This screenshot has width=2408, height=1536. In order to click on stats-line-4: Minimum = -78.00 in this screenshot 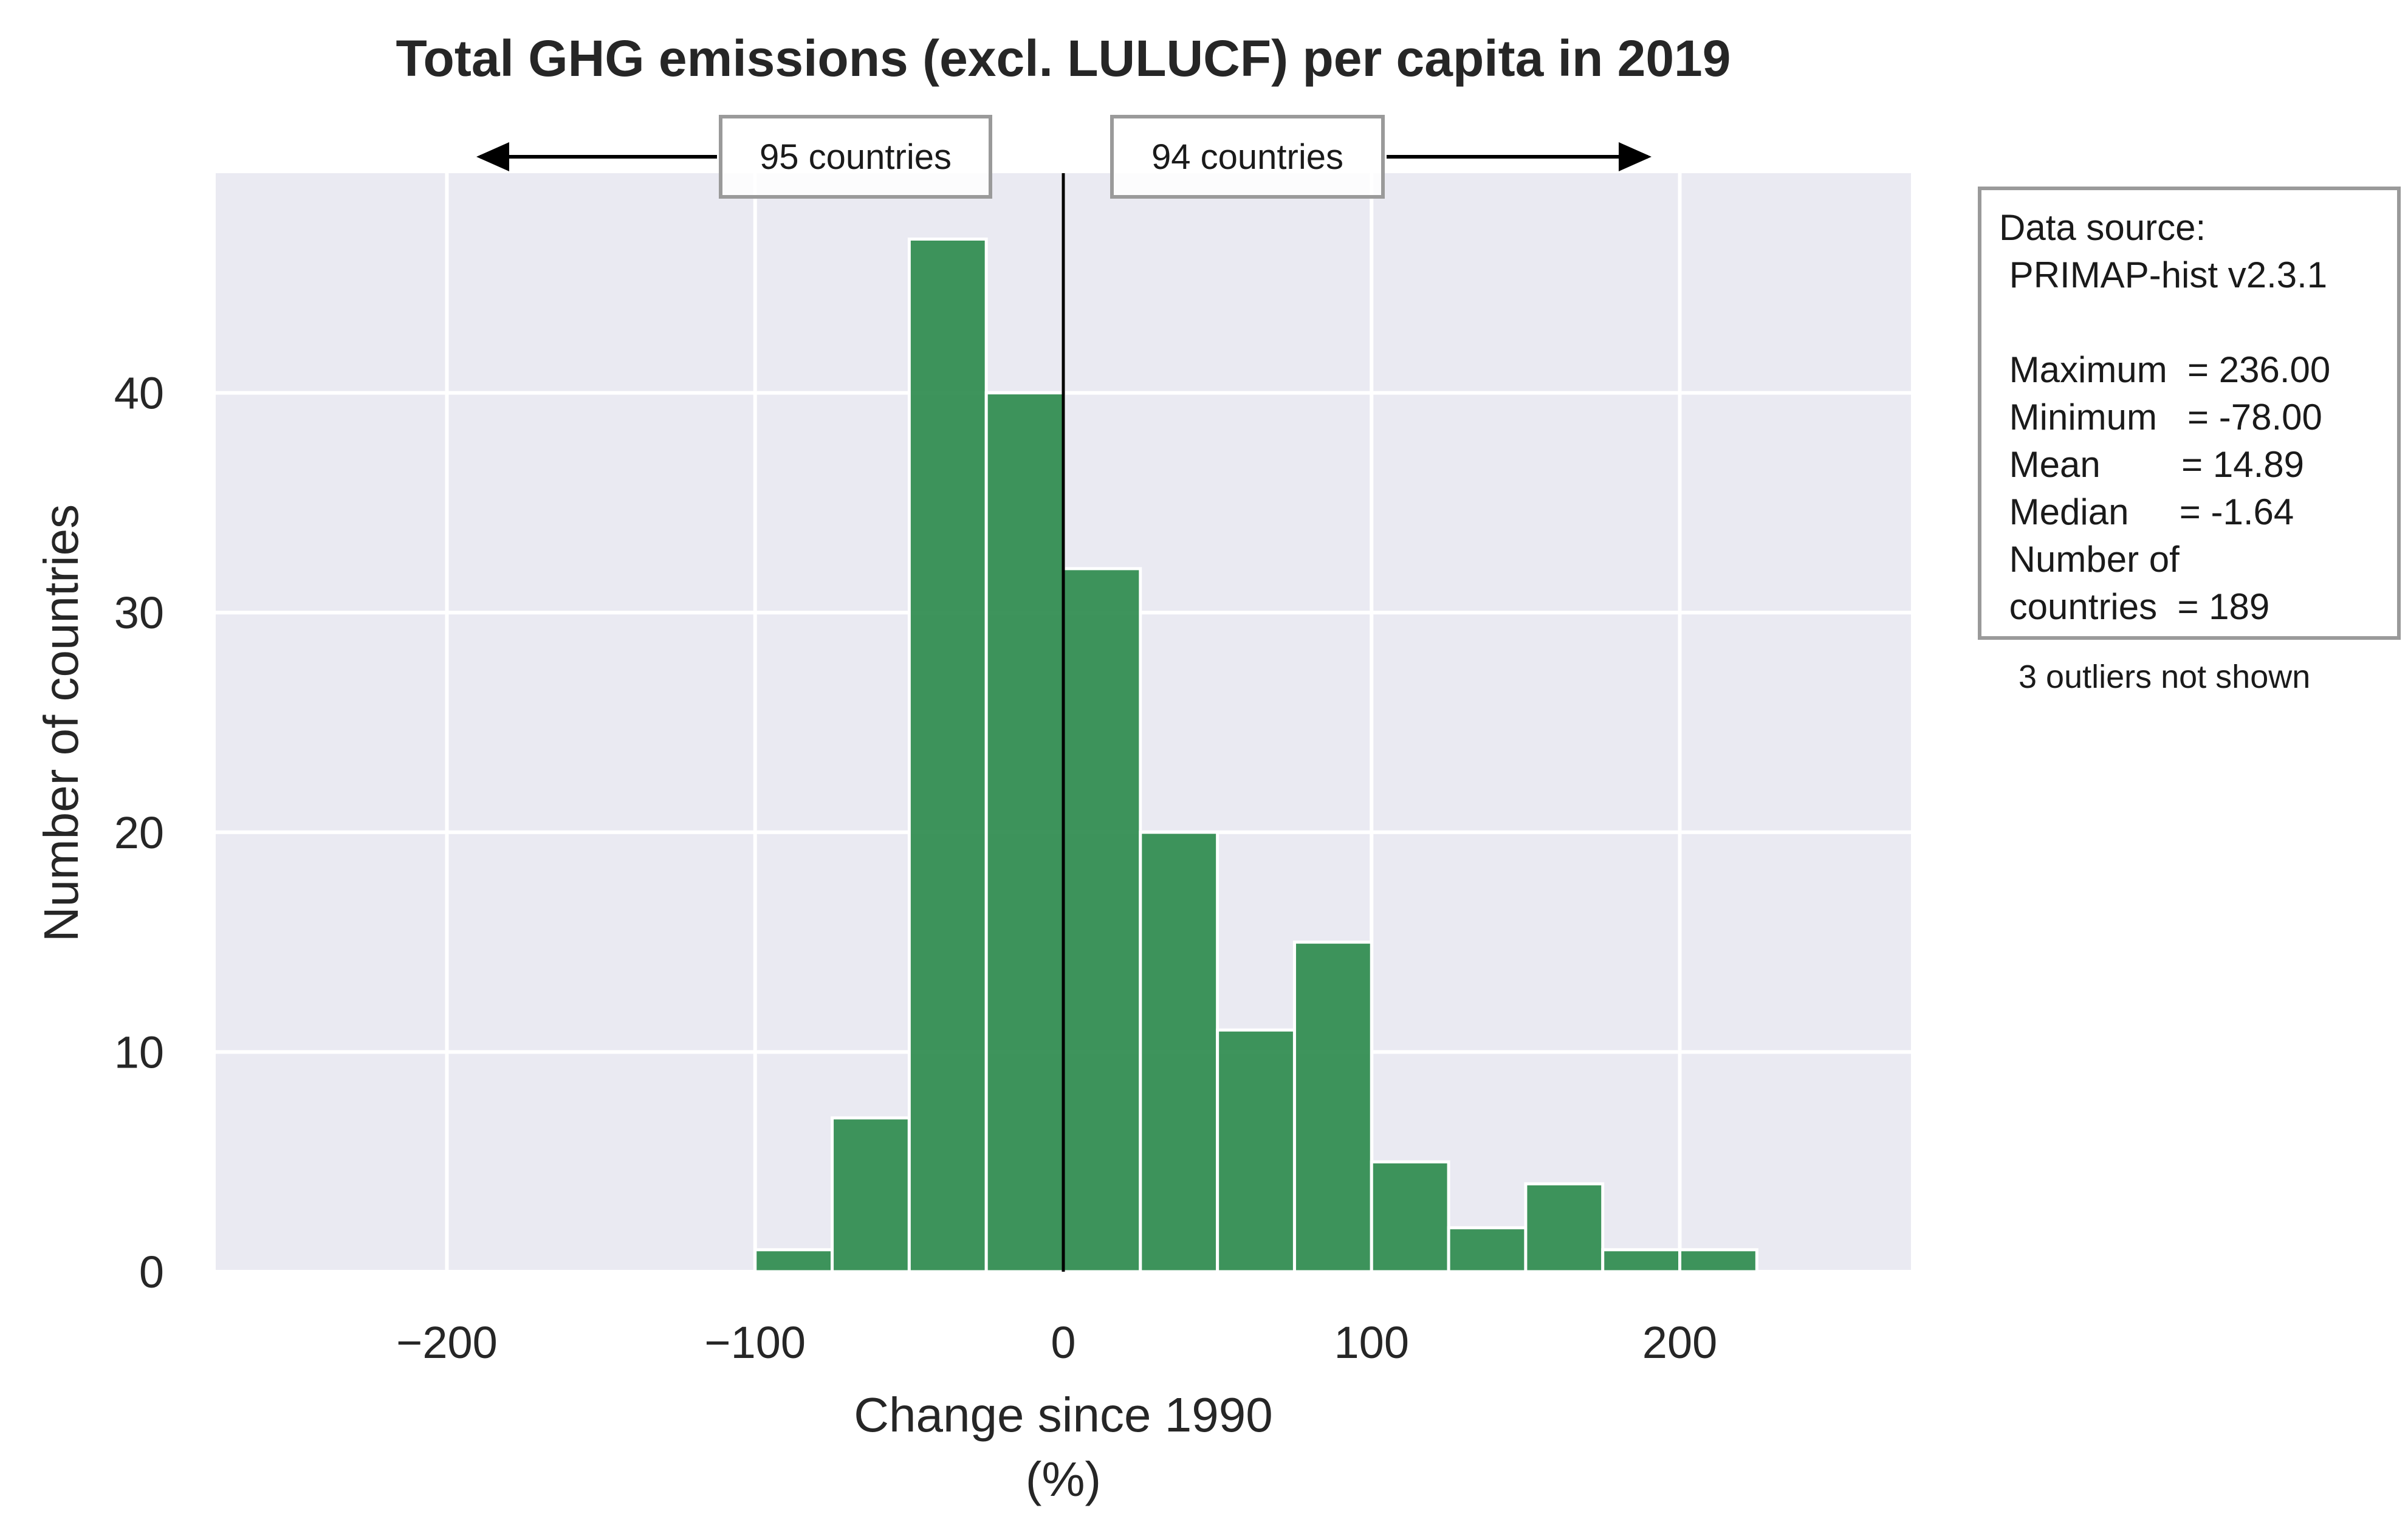, I will do `click(2160, 417)`.